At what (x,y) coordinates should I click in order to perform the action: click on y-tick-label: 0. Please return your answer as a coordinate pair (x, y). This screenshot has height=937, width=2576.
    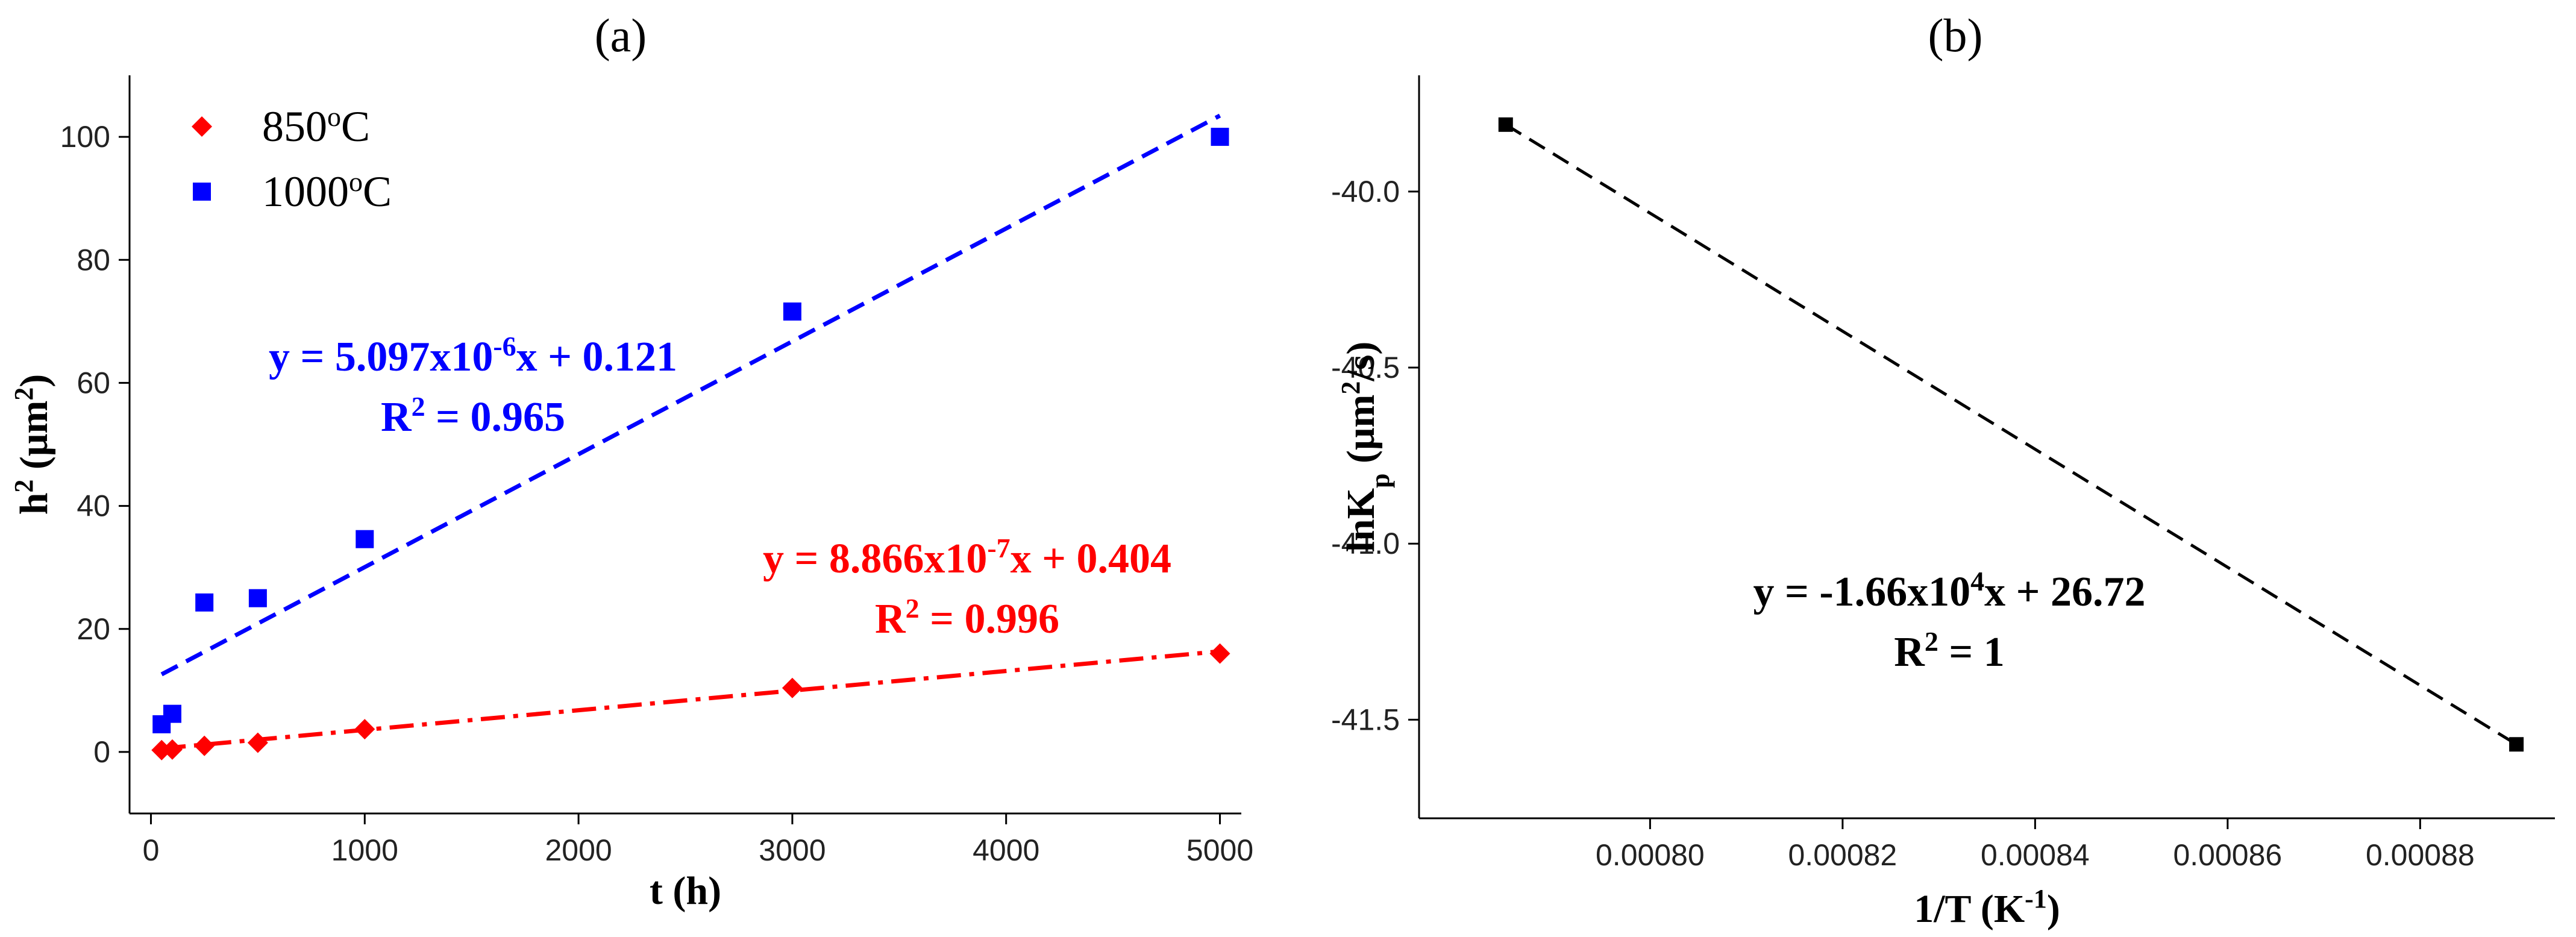
    Looking at the image, I should click on (101, 752).